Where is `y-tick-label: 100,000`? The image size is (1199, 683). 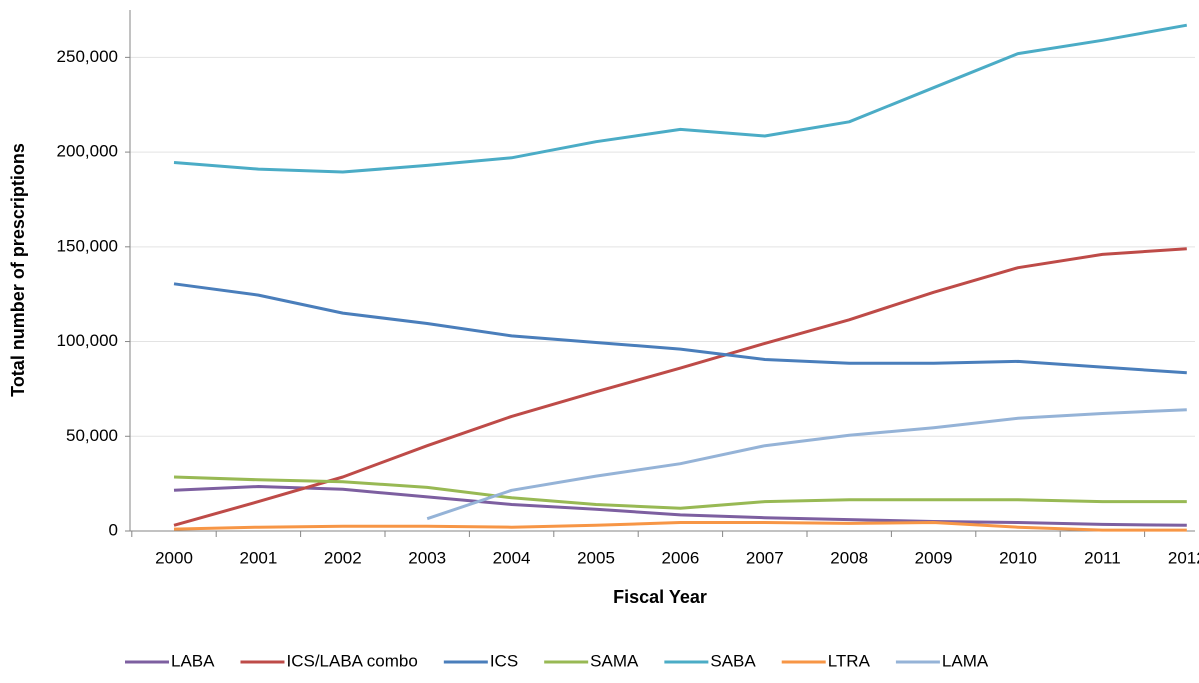
y-tick-label: 100,000 is located at coordinates (87, 340).